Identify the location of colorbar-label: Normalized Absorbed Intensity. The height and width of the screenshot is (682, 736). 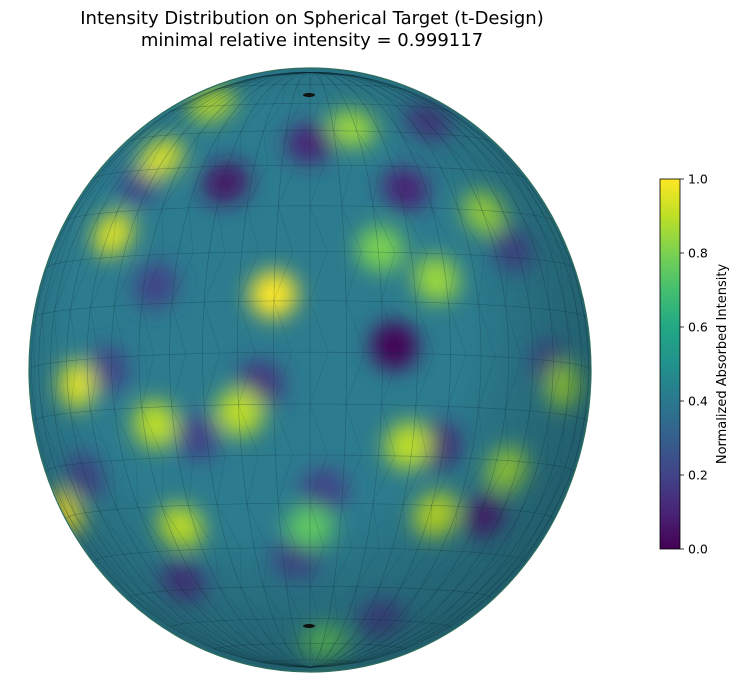
(722, 364).